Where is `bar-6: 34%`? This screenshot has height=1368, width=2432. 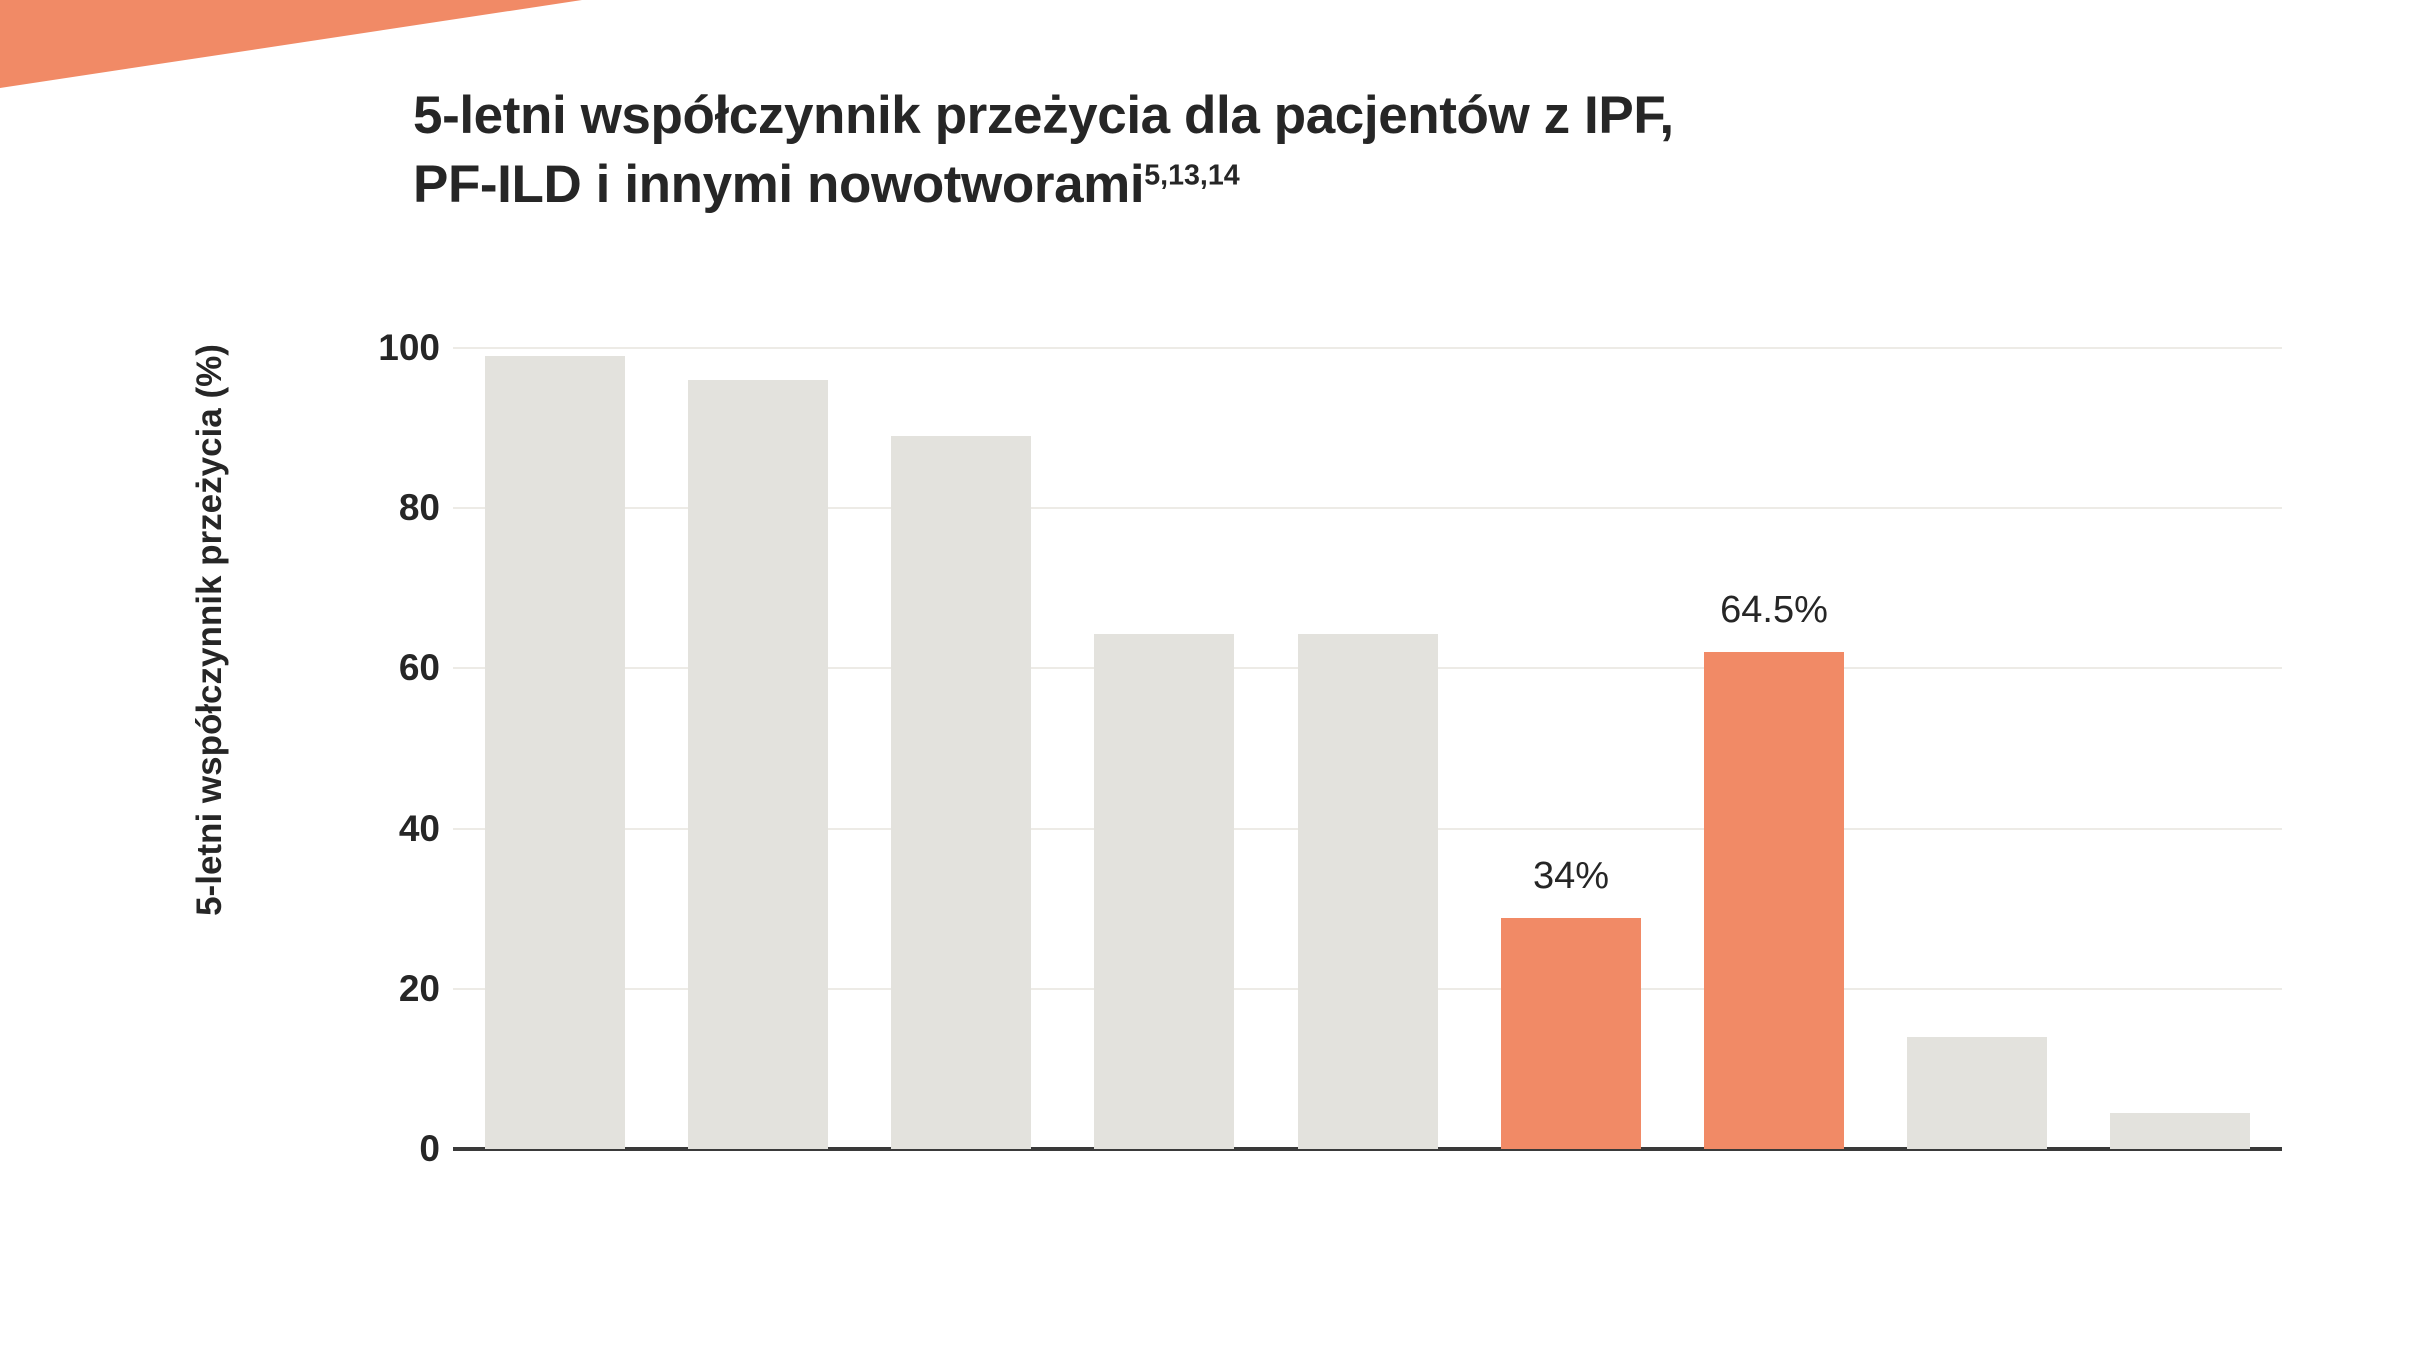 bar-6: 34% is located at coordinates (1571, 1002).